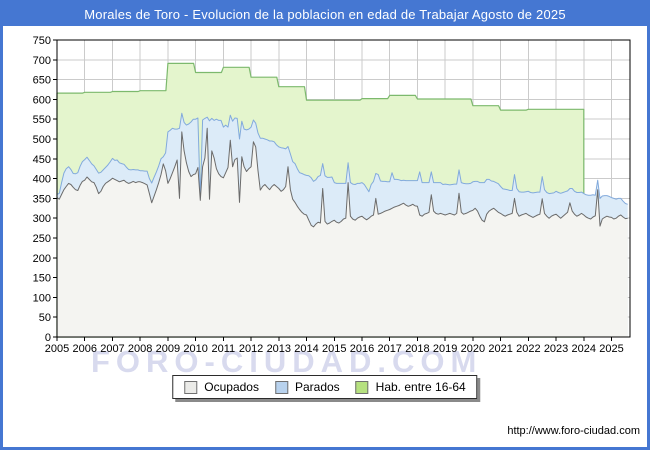 The image size is (650, 450). I want to click on svg-text: 0, so click(48, 338).